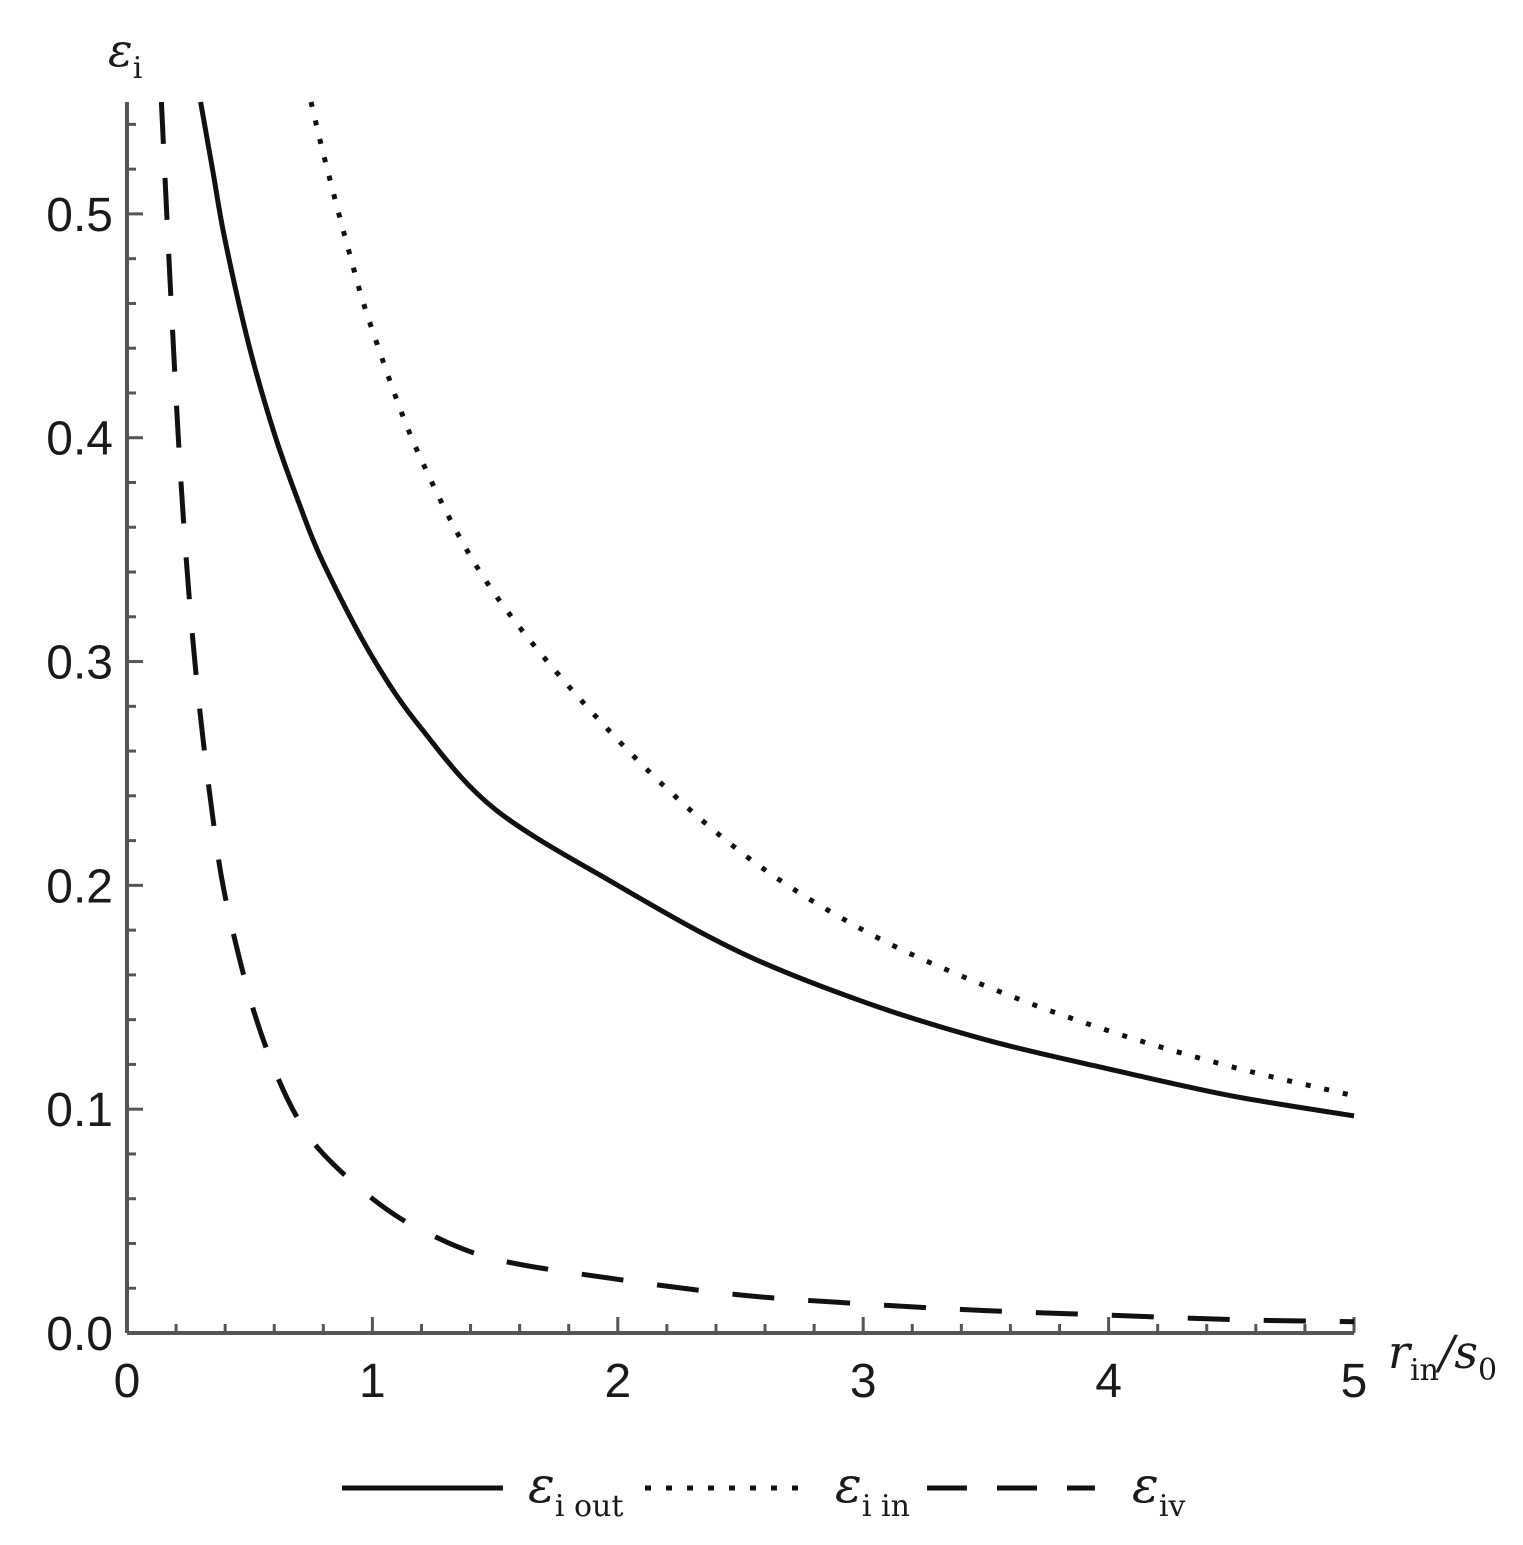  I want to click on x-tick-label: 4, so click(1108, 1381).